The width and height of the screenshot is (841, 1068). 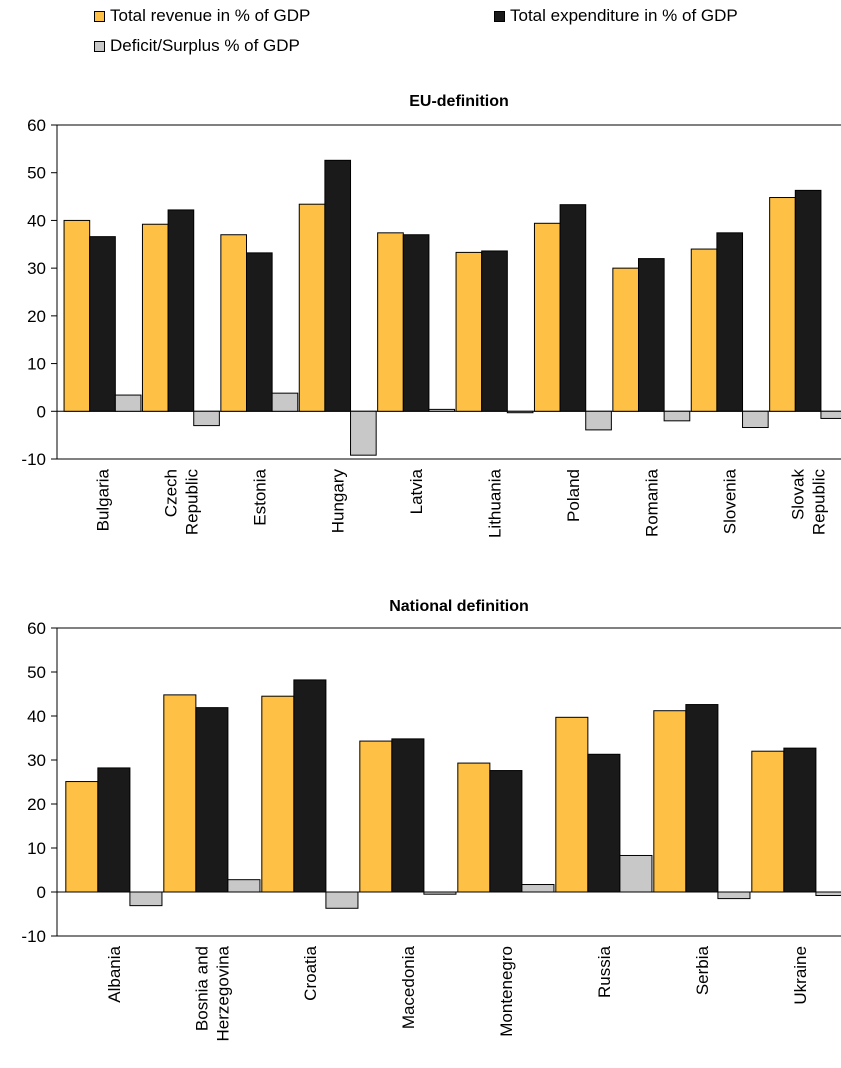 I want to click on x-category-label: Serbia, so click(x=702, y=970).